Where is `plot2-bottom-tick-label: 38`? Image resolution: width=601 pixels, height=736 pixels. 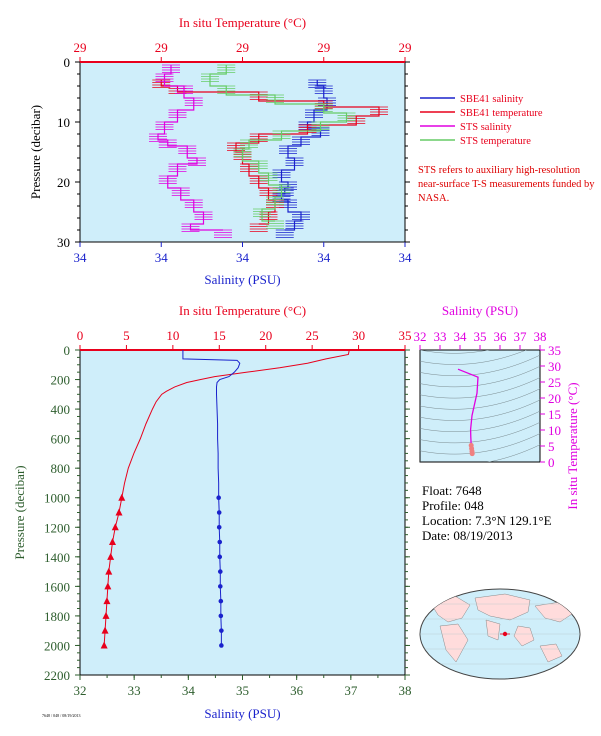
plot2-bottom-tick-label: 38 is located at coordinates (405, 690).